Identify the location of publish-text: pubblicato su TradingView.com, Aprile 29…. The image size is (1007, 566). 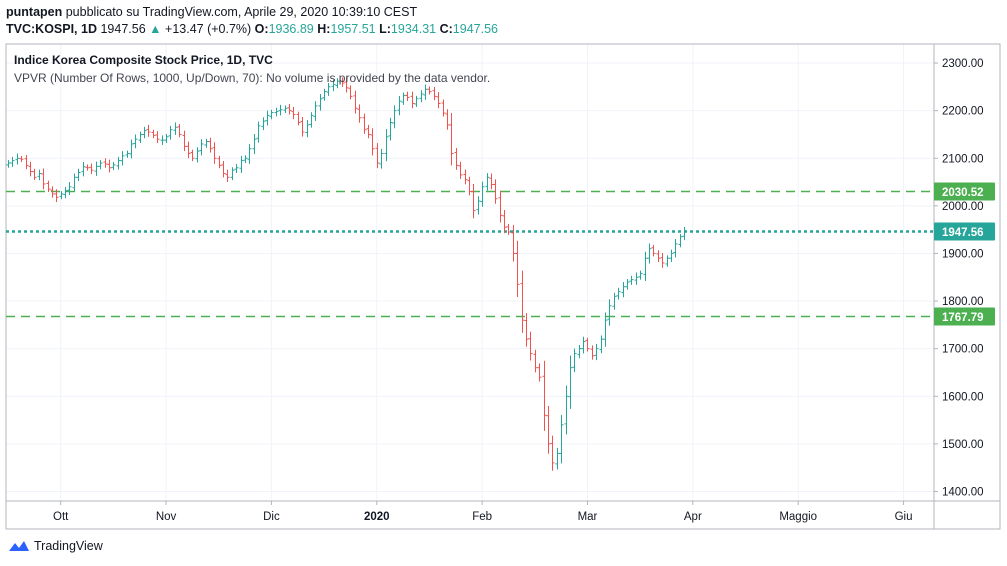
(241, 12).